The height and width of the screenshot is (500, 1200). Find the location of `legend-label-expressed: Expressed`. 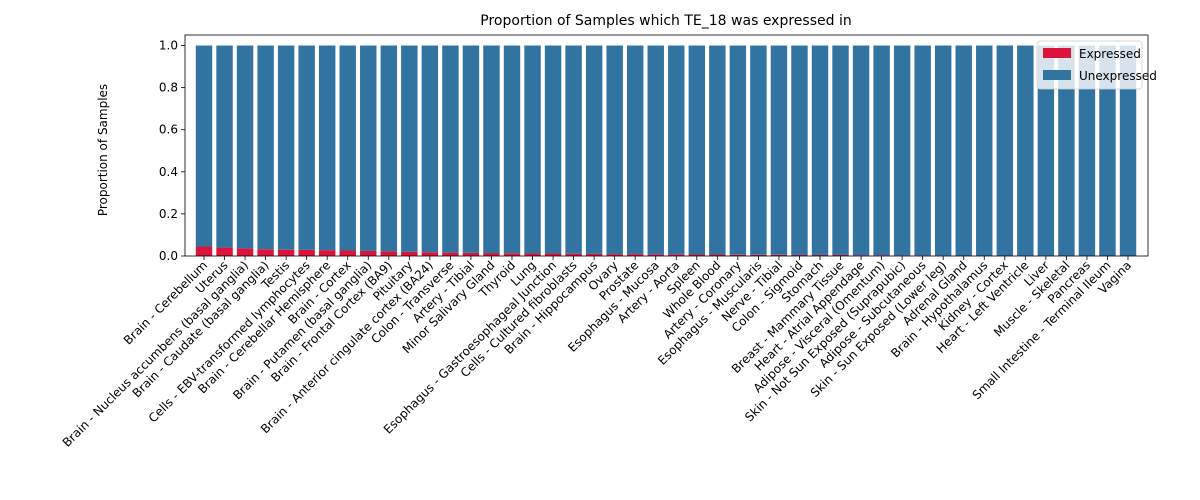

legend-label-expressed: Expressed is located at coordinates (1110, 54).